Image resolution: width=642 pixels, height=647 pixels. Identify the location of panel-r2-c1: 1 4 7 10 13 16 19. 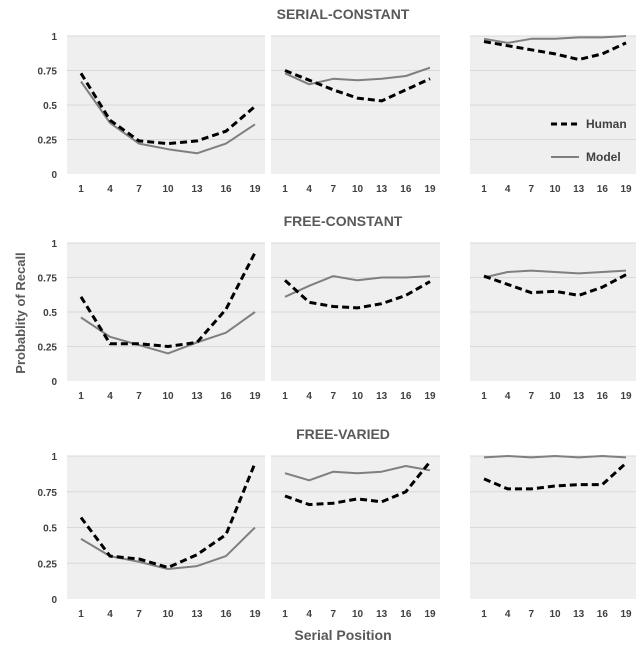
(355, 537).